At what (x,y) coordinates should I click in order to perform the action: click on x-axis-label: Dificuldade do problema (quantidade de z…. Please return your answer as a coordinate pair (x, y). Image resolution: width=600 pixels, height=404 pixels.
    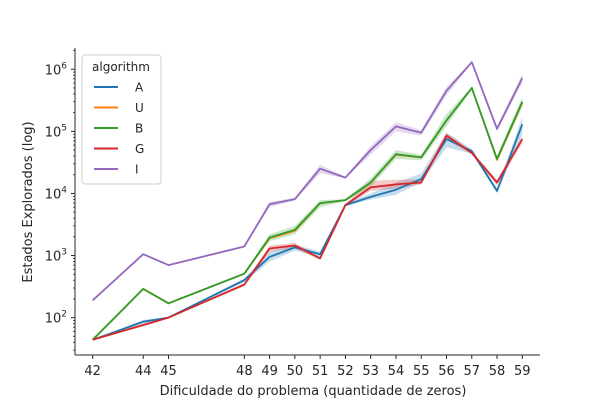
    Looking at the image, I should click on (313, 391).